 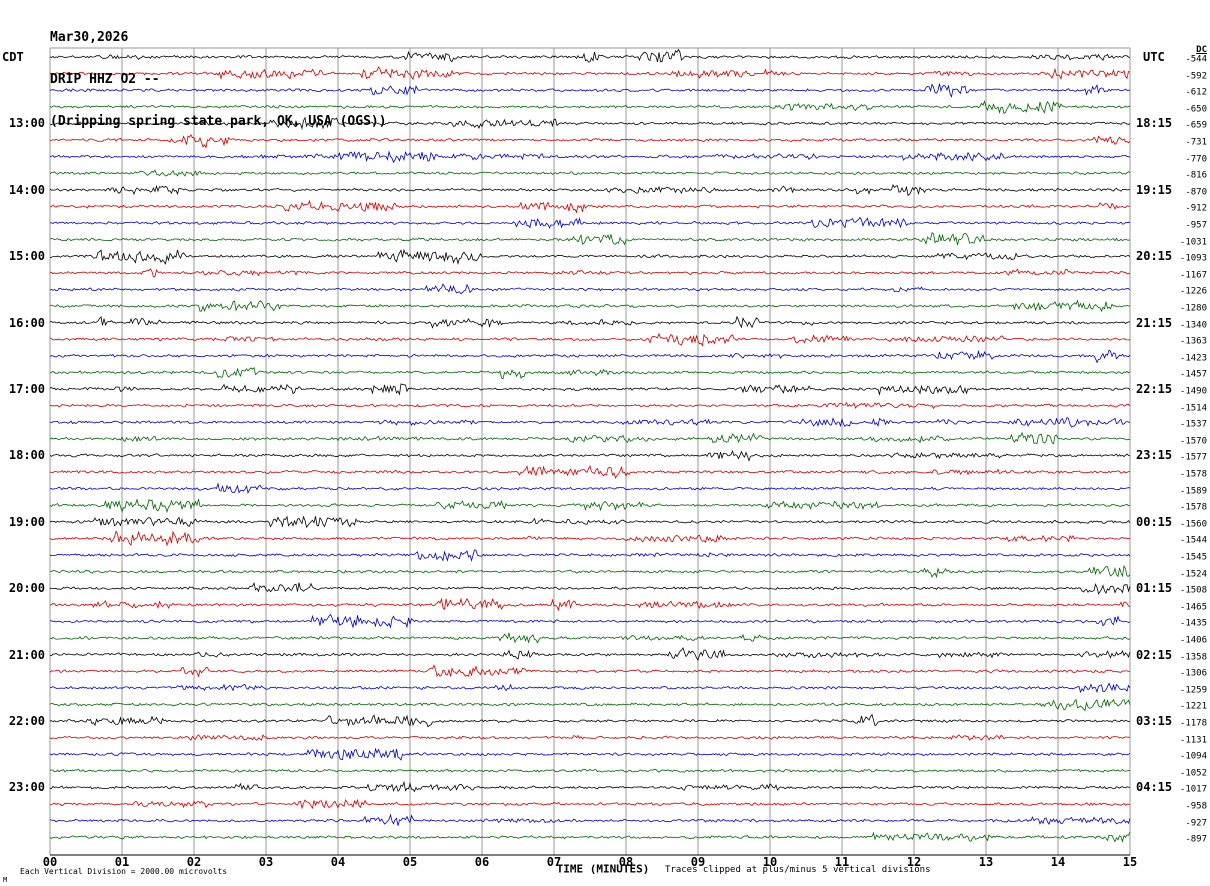 What do you see at coordinates (1154, 57) in the screenshot?
I see `right-timezone-label: UTC` at bounding box center [1154, 57].